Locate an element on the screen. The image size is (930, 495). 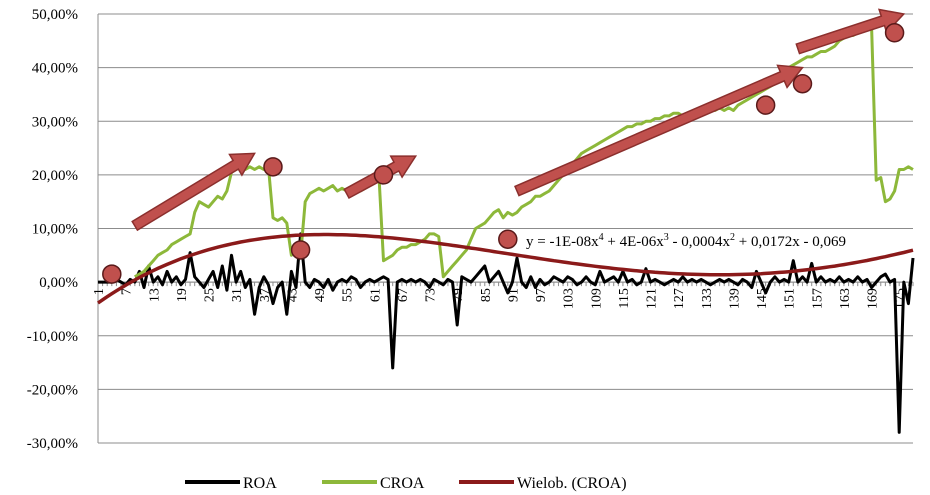
x-tick-label: 67 is located at coordinates (403, 295).